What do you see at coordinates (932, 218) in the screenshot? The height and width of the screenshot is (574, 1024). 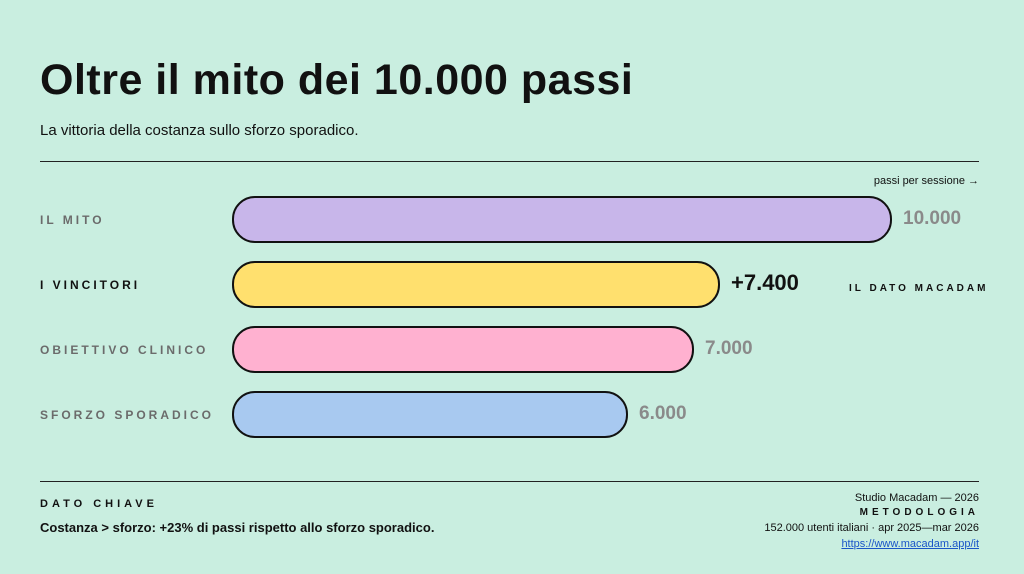 I see `bar-value-label: 10.000` at bounding box center [932, 218].